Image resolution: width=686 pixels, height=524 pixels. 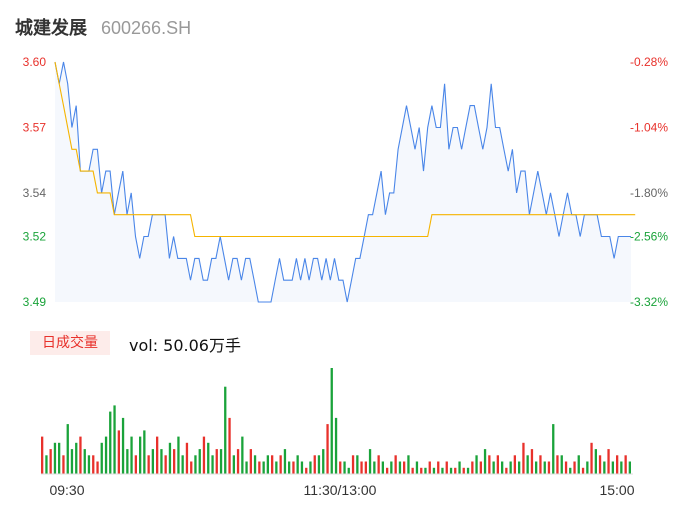 What do you see at coordinates (649, 193) in the screenshot?
I see `right-tick-label: -1.80%` at bounding box center [649, 193].